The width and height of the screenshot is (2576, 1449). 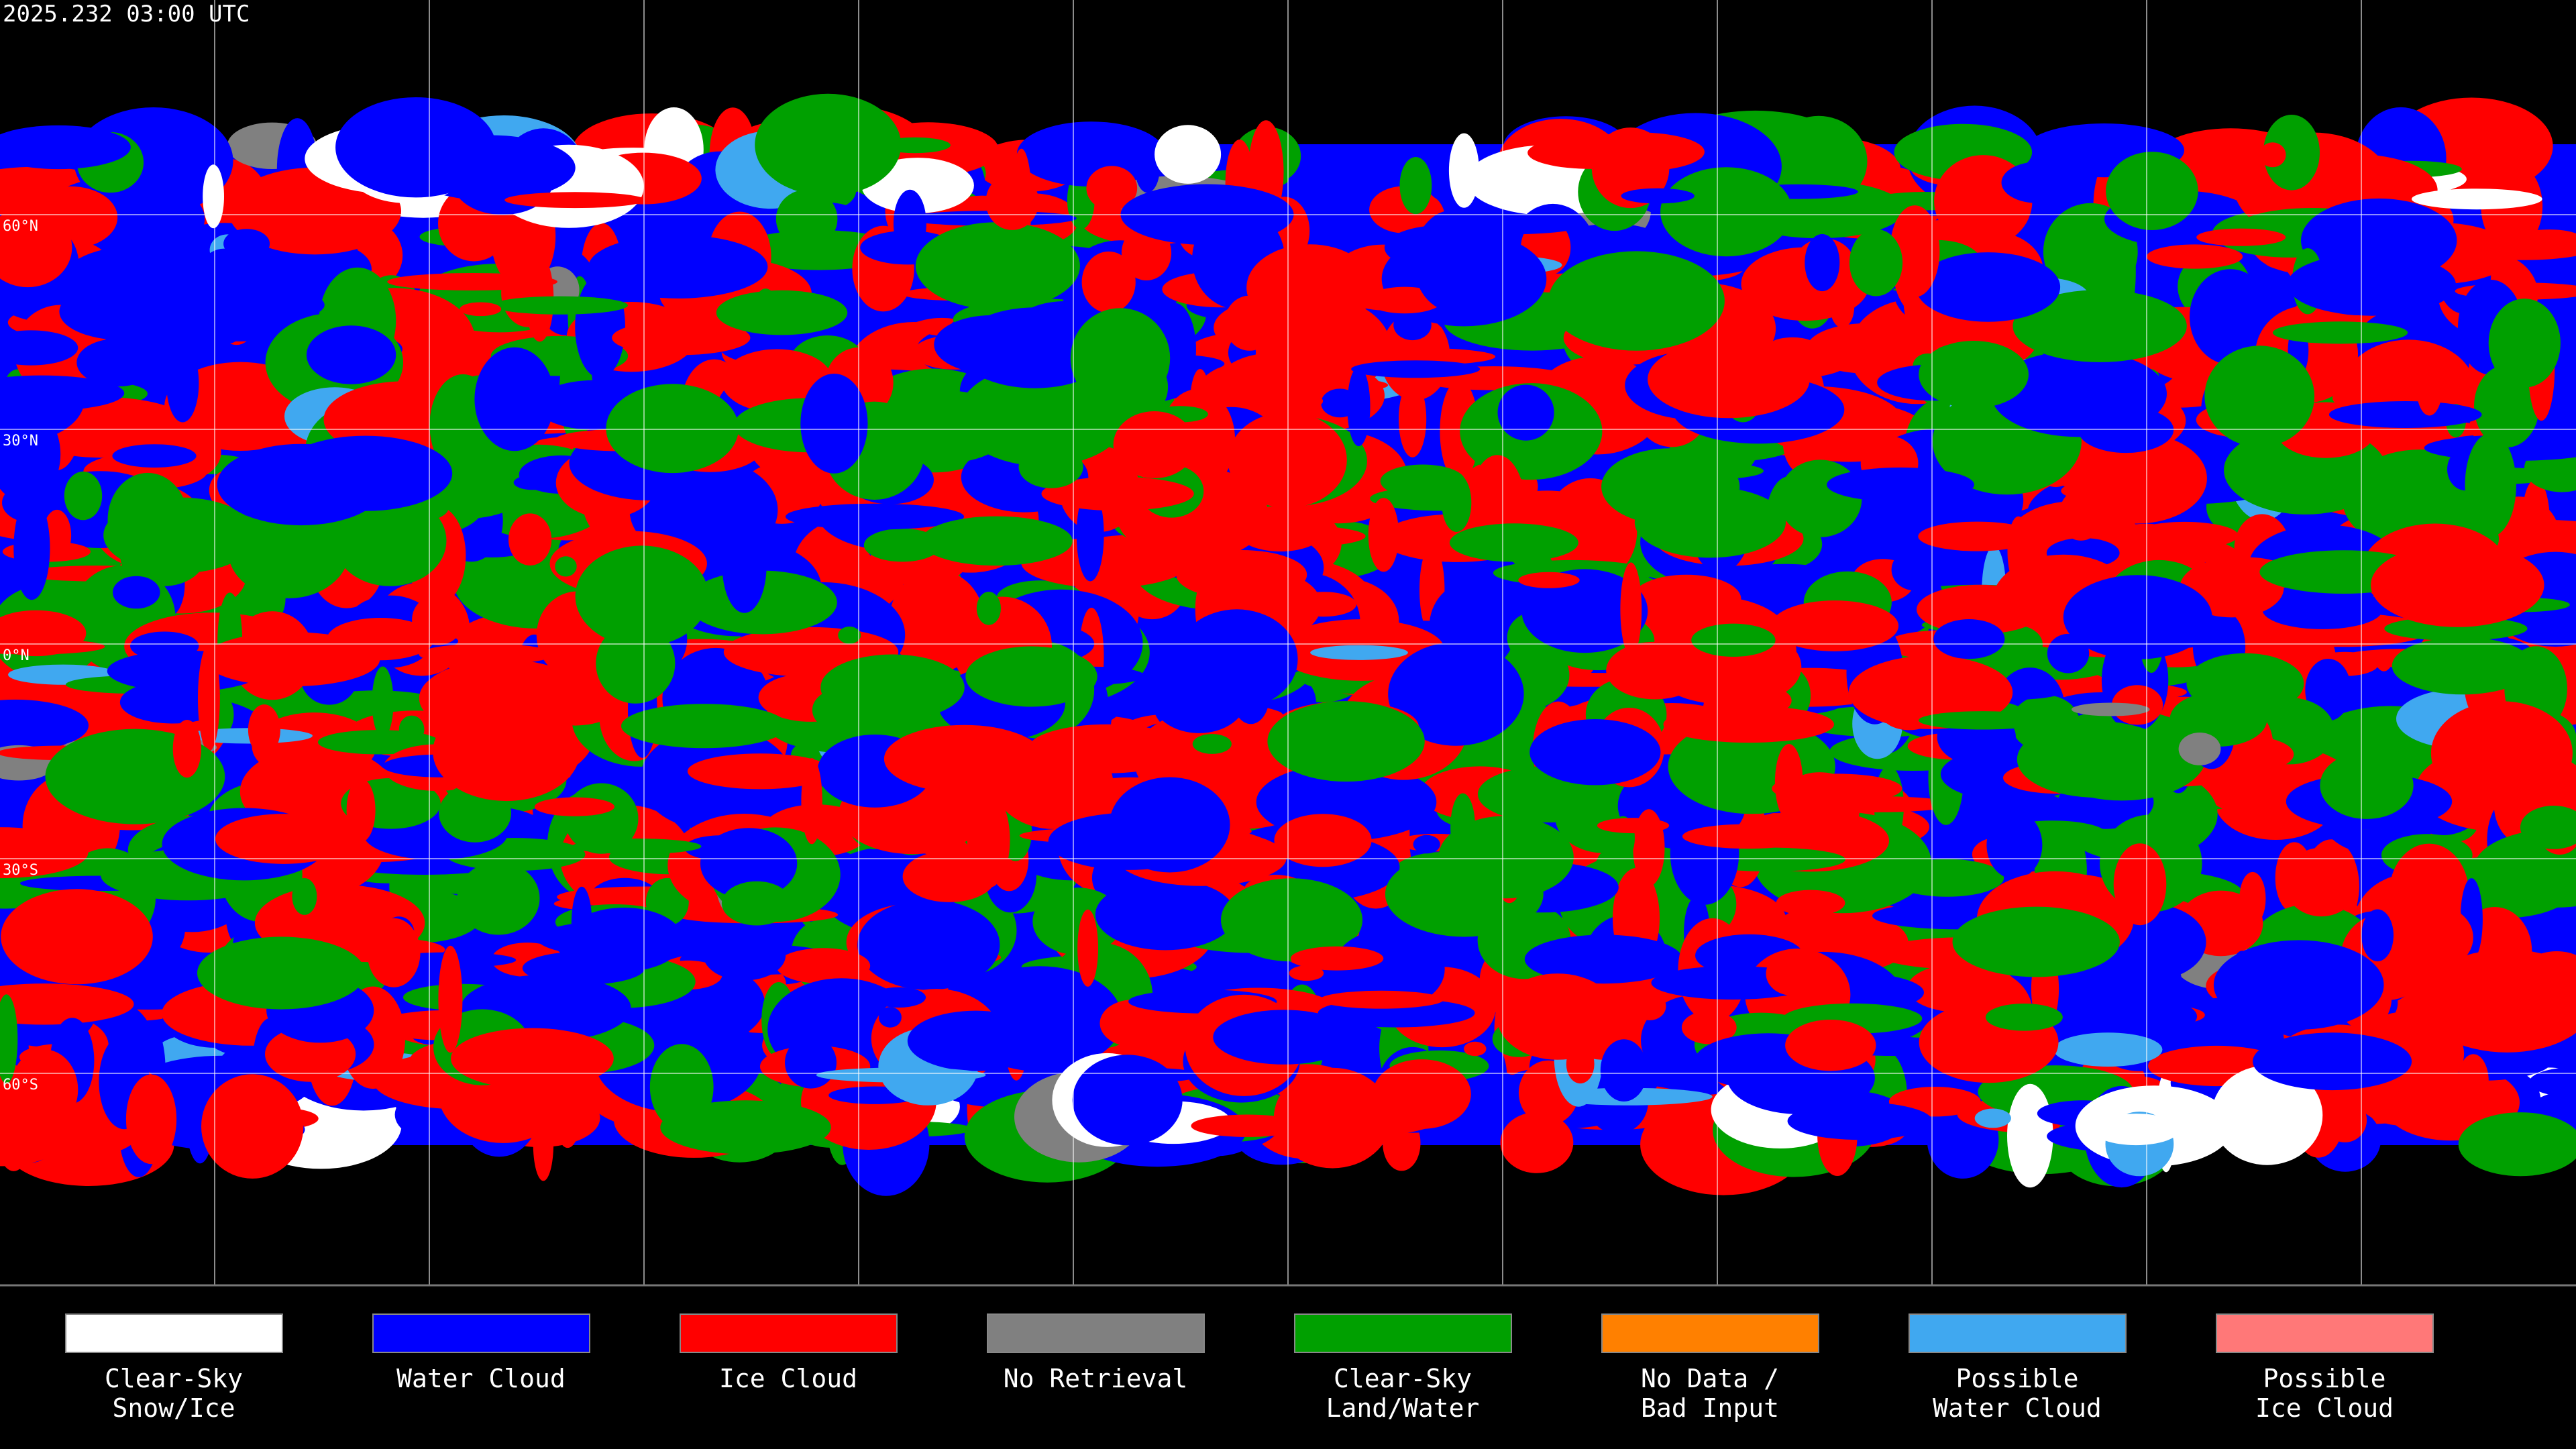 What do you see at coordinates (1710, 1378) in the screenshot?
I see `legend-label: No Data /` at bounding box center [1710, 1378].